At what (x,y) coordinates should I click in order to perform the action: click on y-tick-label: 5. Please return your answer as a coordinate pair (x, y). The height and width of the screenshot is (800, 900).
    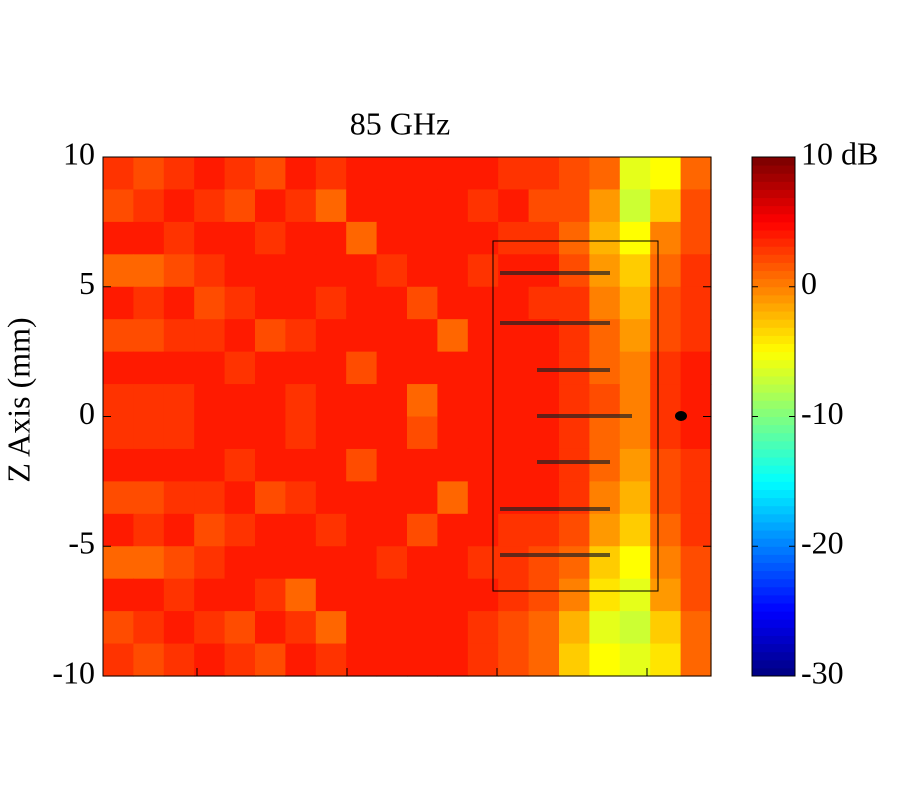
    Looking at the image, I should click on (87, 283).